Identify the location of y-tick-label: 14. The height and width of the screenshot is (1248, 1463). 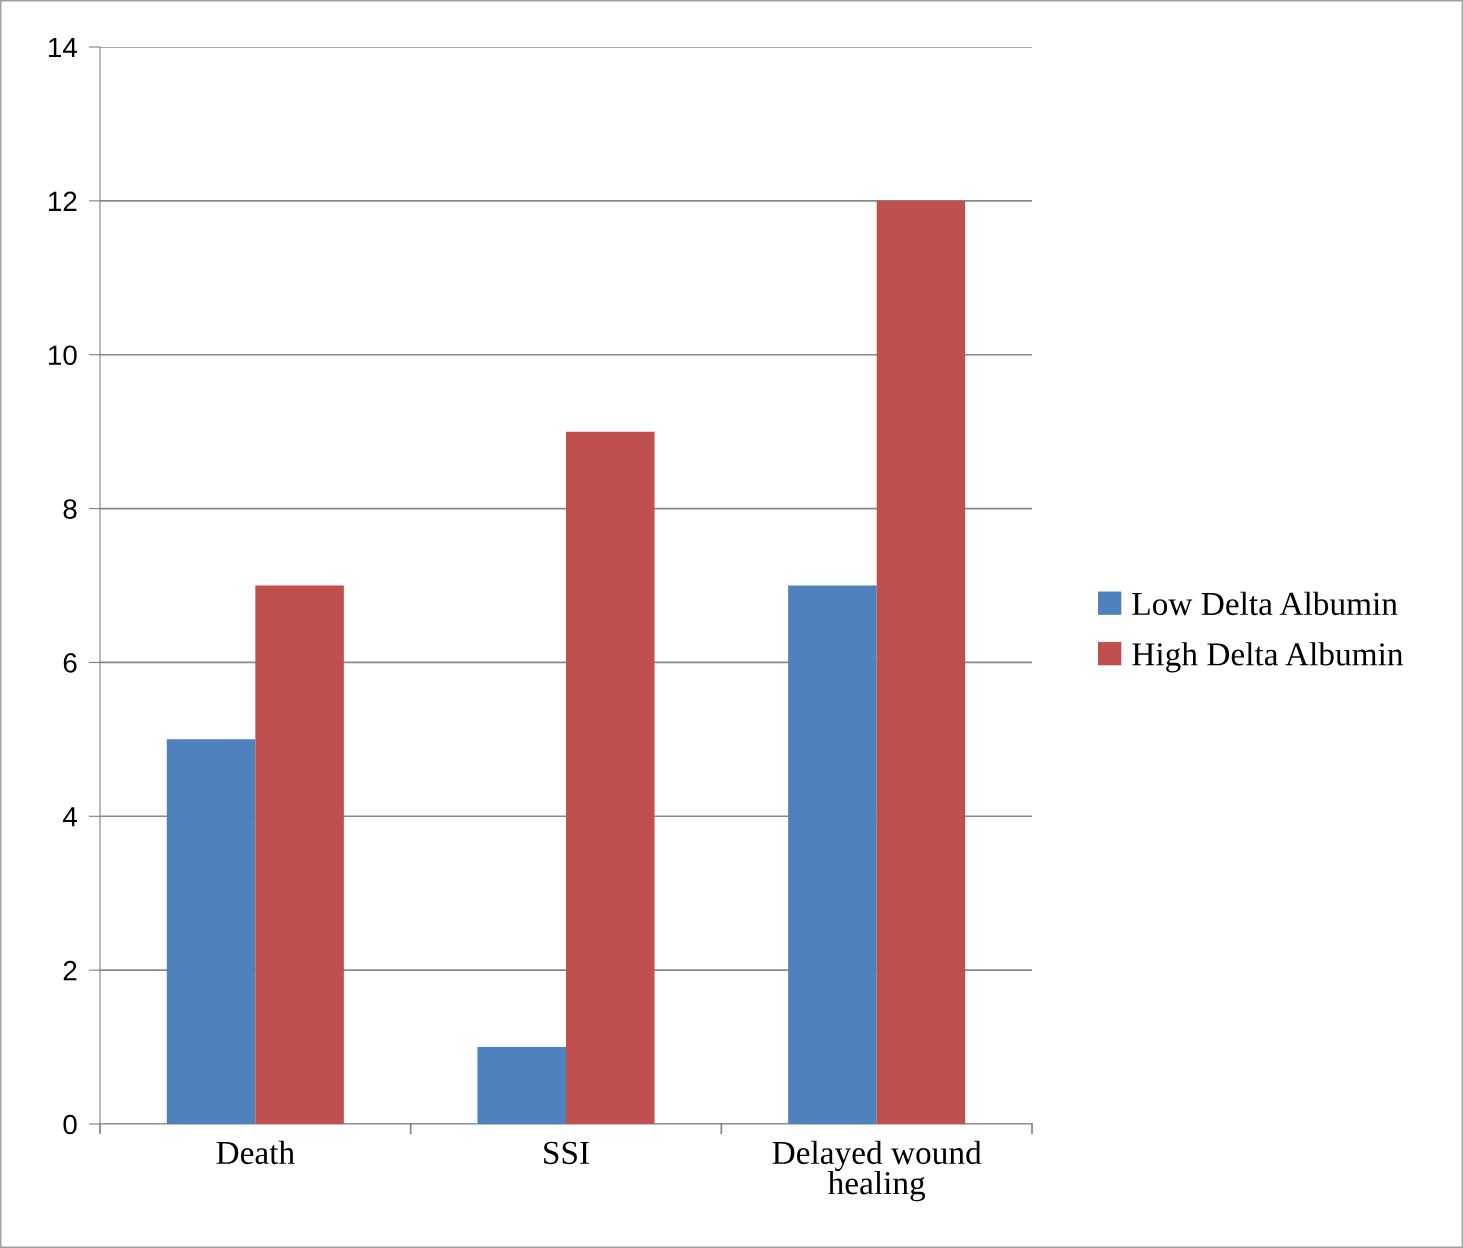
(63, 47).